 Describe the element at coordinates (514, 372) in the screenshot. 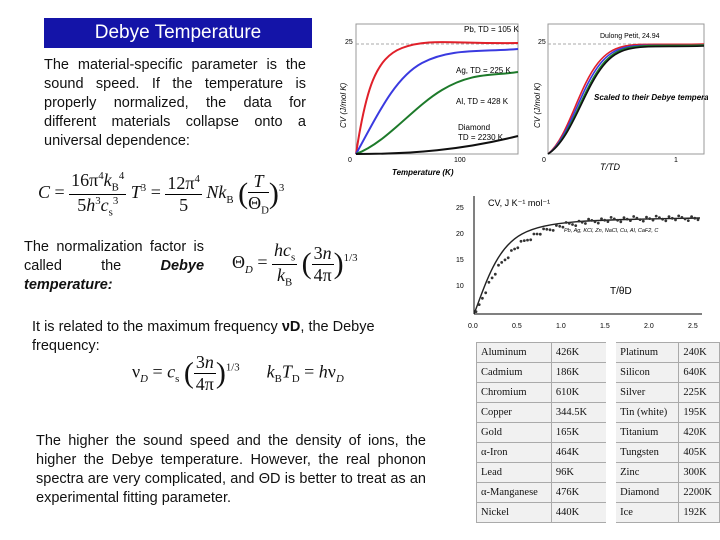

I see `material-cell: Cadmium` at that location.